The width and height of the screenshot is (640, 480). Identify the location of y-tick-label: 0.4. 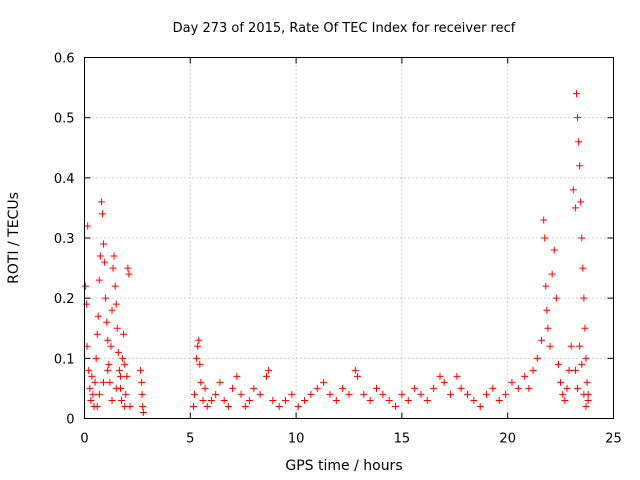
(64, 179).